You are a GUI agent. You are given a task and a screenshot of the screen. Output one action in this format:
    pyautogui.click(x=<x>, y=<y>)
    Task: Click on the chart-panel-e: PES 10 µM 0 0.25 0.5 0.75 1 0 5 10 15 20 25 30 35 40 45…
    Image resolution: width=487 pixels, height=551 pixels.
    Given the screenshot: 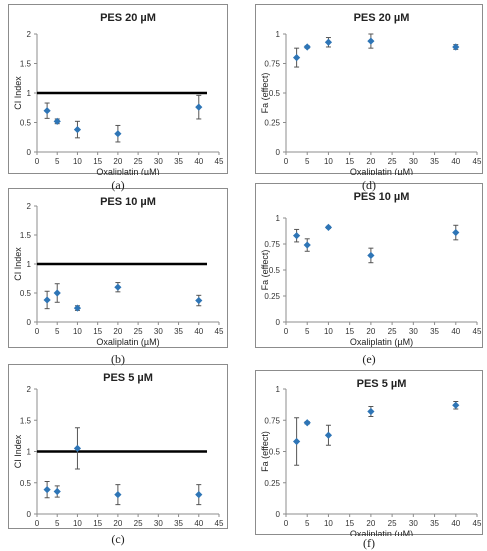 What is the action you would take?
    pyautogui.click(x=369, y=265)
    